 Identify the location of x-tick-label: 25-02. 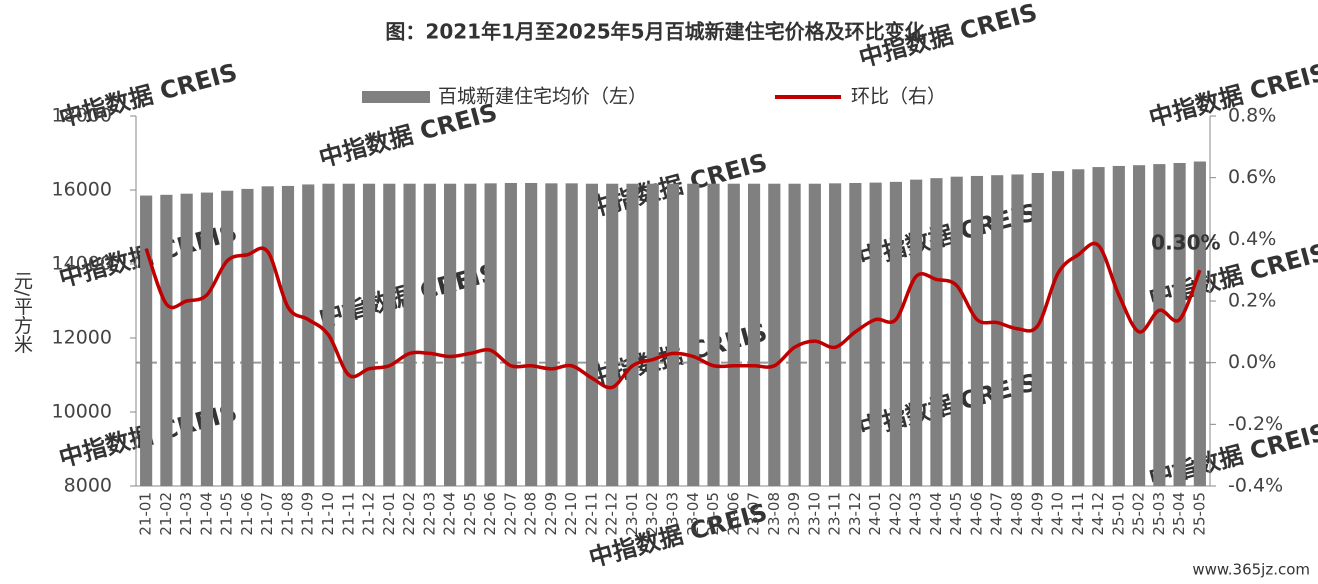
(1139, 514).